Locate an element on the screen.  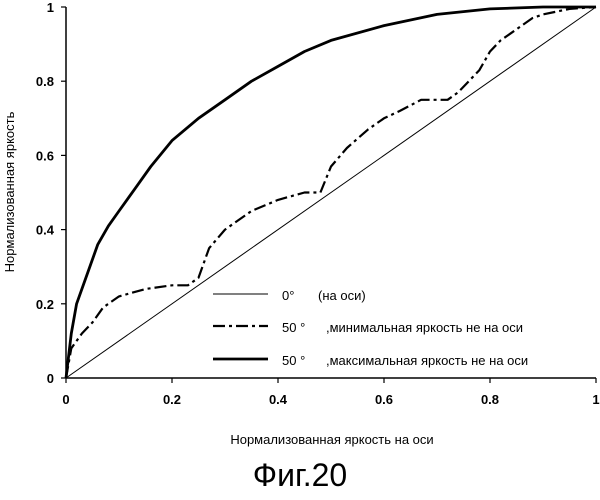
y-tick-label: 1 is located at coordinates (50, 7).